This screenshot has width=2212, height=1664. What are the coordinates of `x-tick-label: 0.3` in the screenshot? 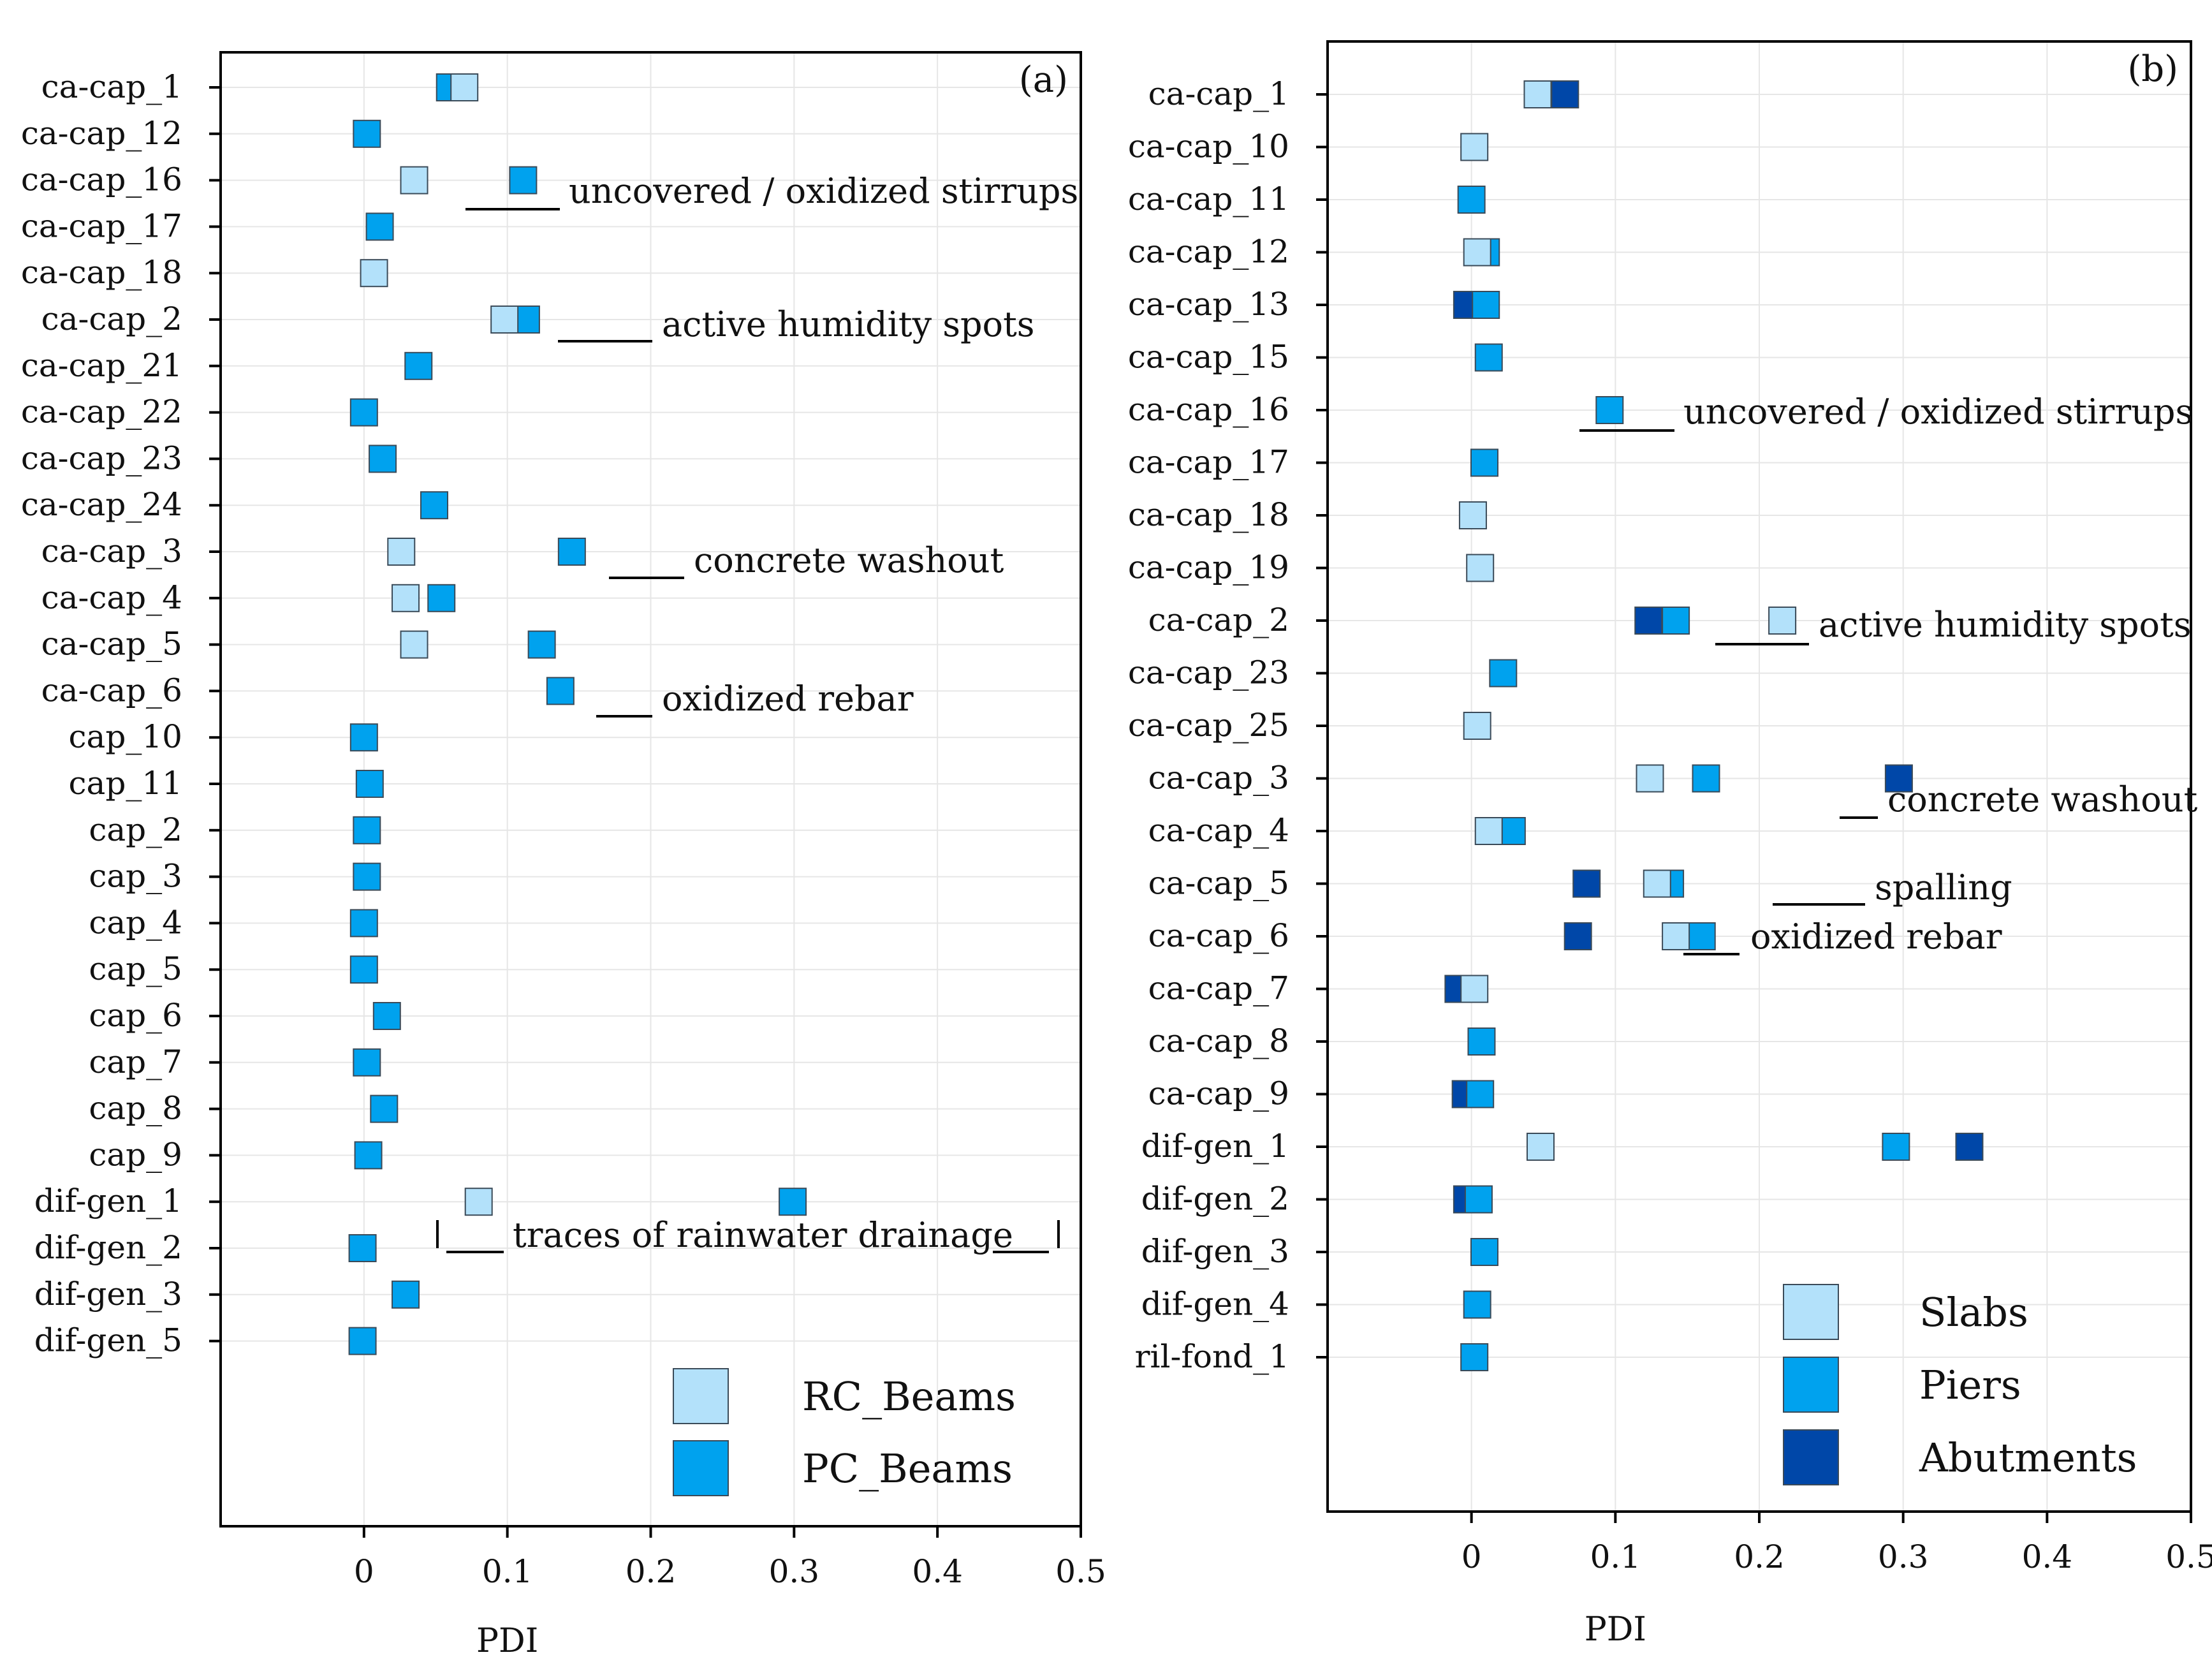 It's located at (1903, 1556).